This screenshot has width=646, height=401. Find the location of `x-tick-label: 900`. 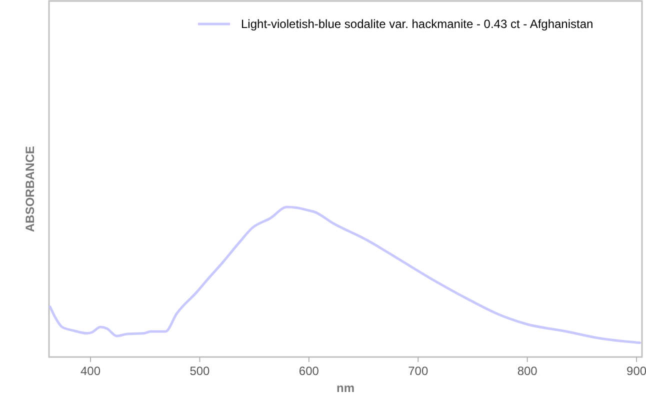

x-tick-label: 900 is located at coordinates (636, 371).